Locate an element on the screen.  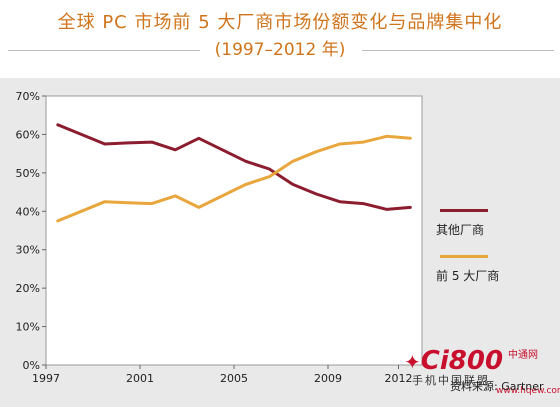
chart-subtitle: (1997–2012 年) is located at coordinates (280, 50).